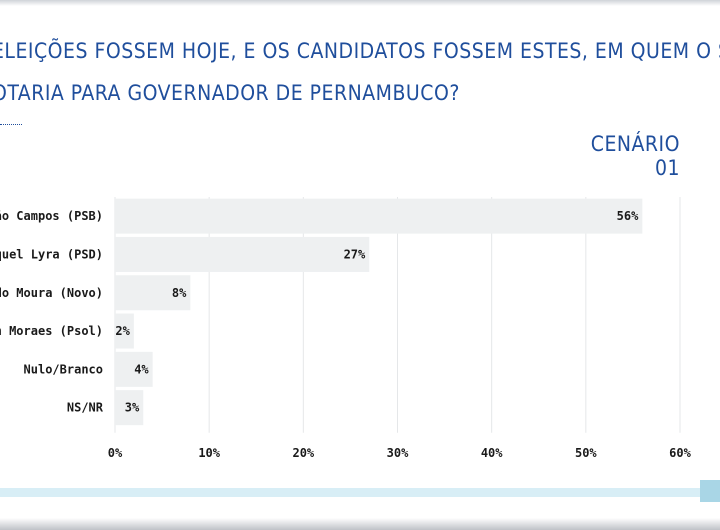 The width and height of the screenshot is (720, 530). What do you see at coordinates (11, 124) in the screenshot?
I see `dotted-divider` at bounding box center [11, 124].